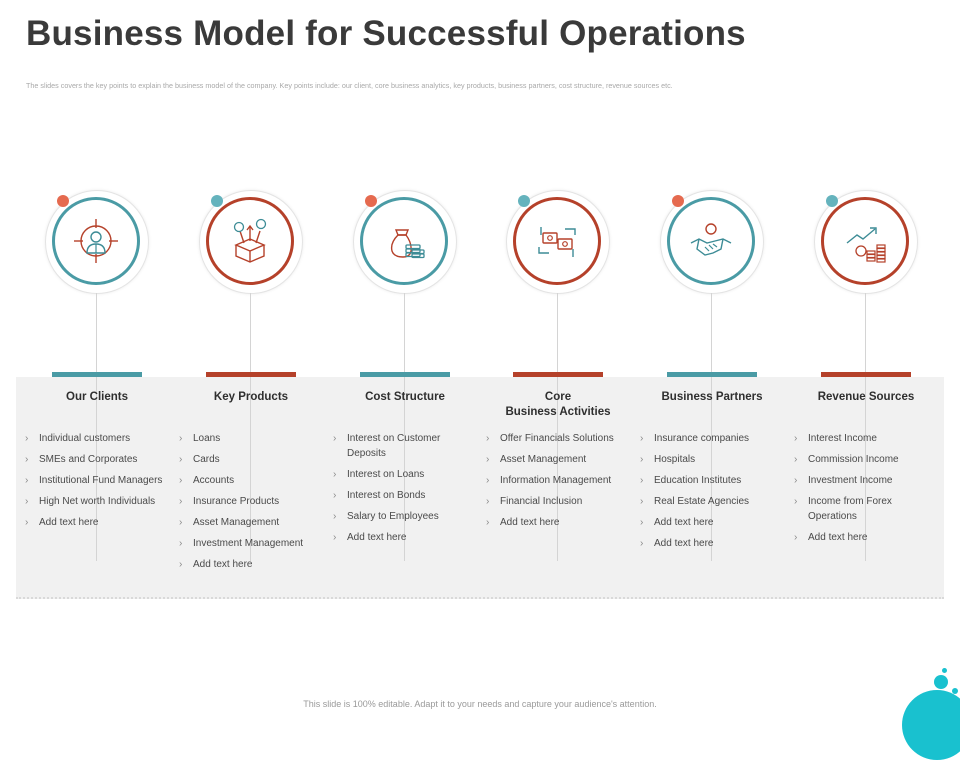 The height and width of the screenshot is (760, 960). What do you see at coordinates (866, 245) in the screenshot?
I see `growth-coins-icon` at bounding box center [866, 245].